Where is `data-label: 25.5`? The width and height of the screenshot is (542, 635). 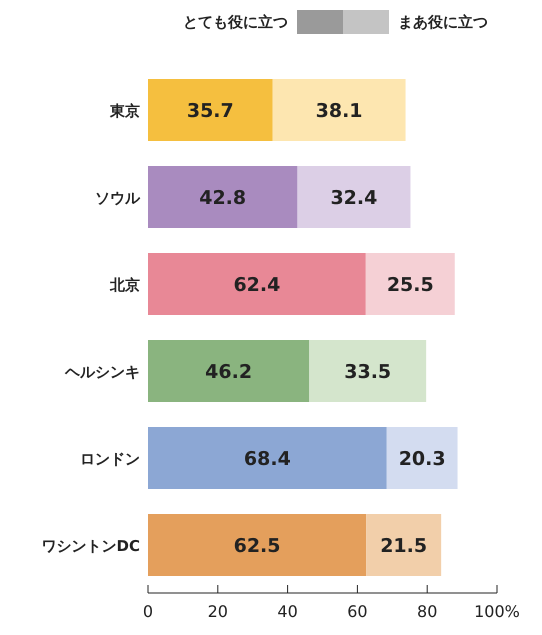 data-label: 25.5 is located at coordinates (410, 285).